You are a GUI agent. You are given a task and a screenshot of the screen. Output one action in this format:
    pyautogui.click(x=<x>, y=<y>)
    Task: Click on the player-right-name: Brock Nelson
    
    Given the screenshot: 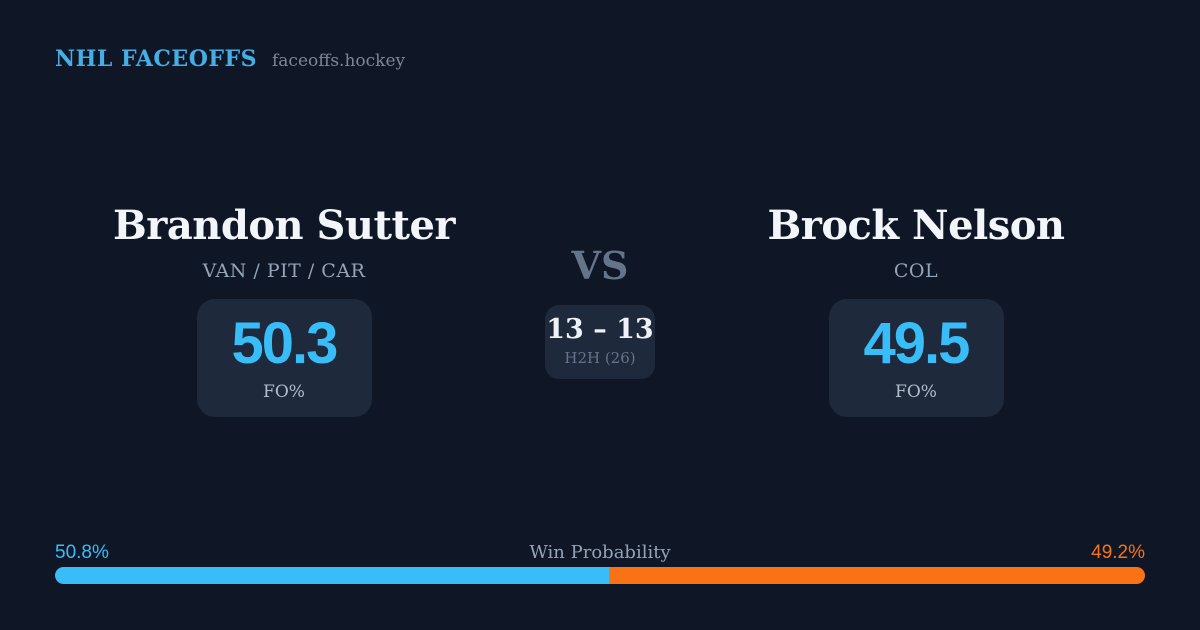 What is the action you would take?
    pyautogui.click(x=916, y=225)
    